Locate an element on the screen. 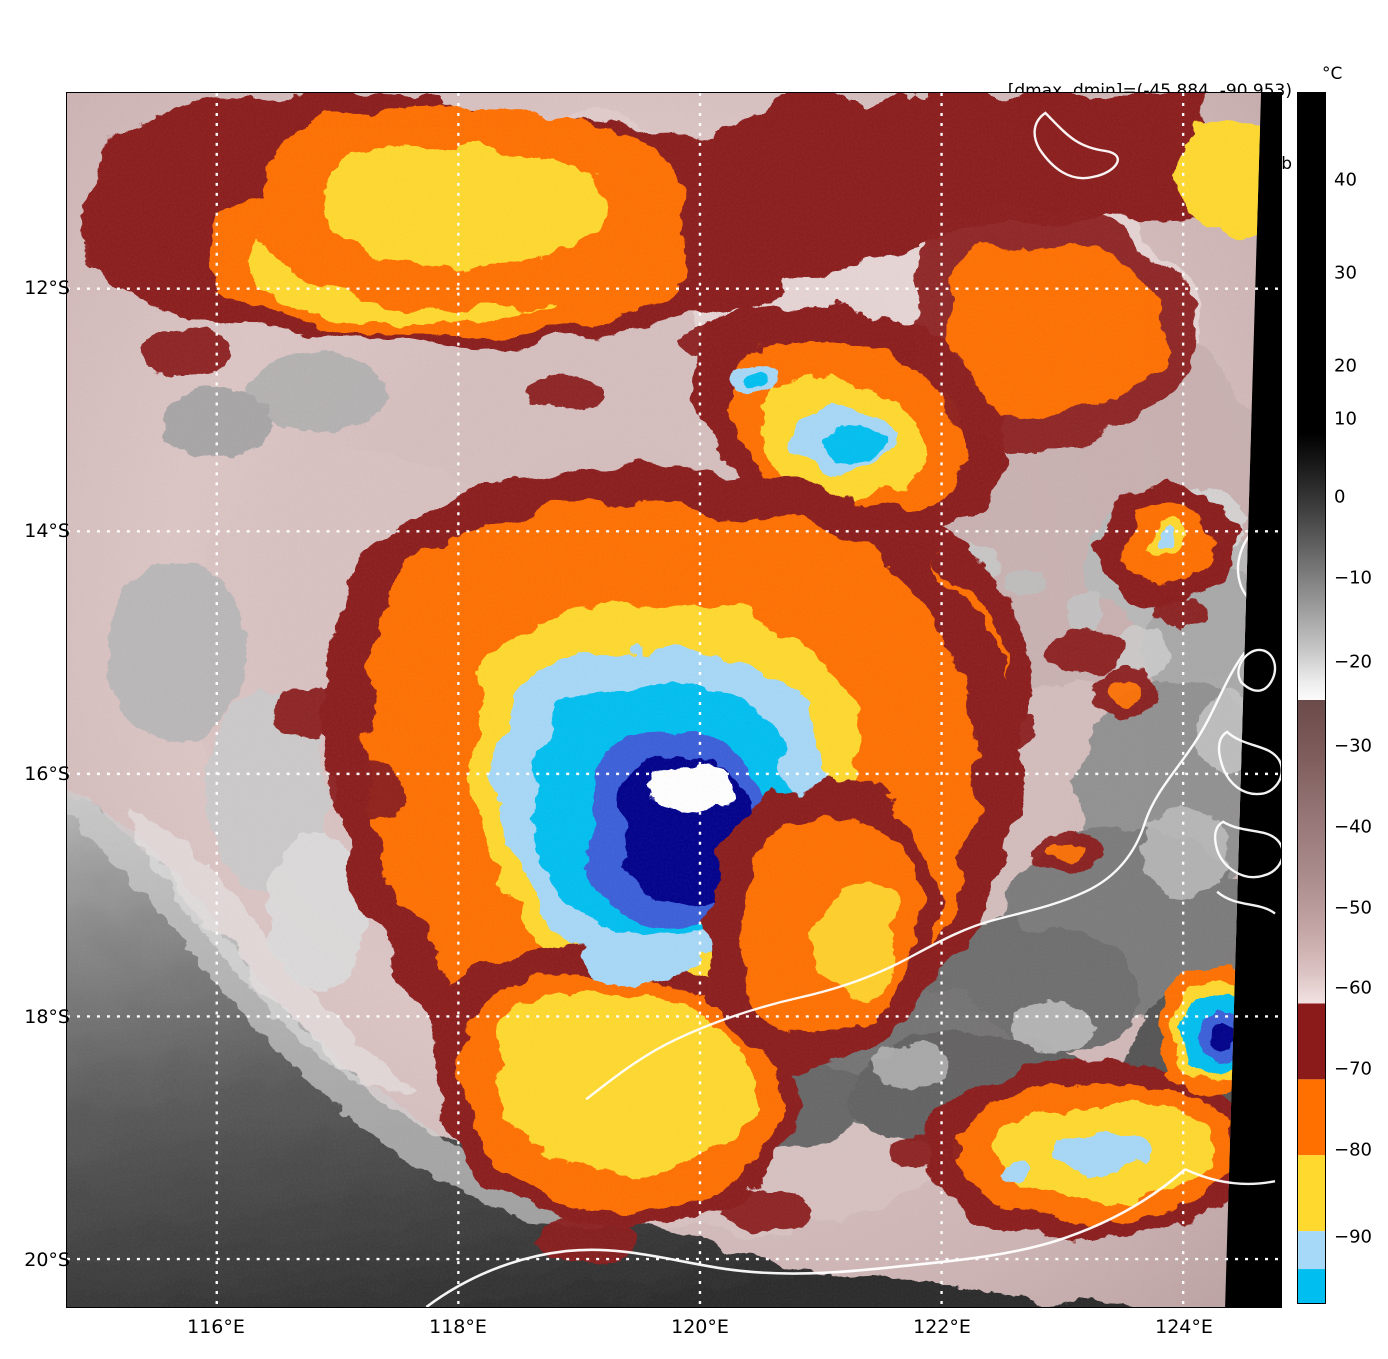 The width and height of the screenshot is (1388, 1359). ytick-14s: 14°S is located at coordinates (47, 531).